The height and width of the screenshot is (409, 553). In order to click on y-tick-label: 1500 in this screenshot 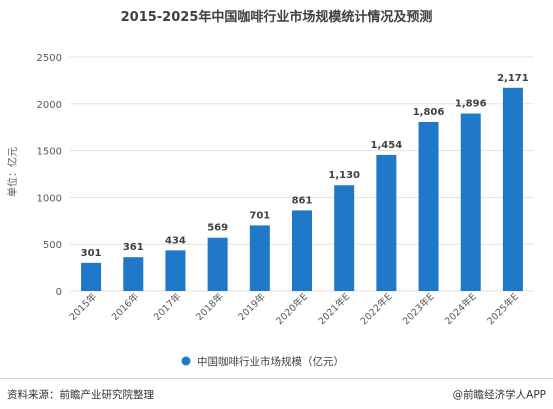, I will do `click(49, 152)`.